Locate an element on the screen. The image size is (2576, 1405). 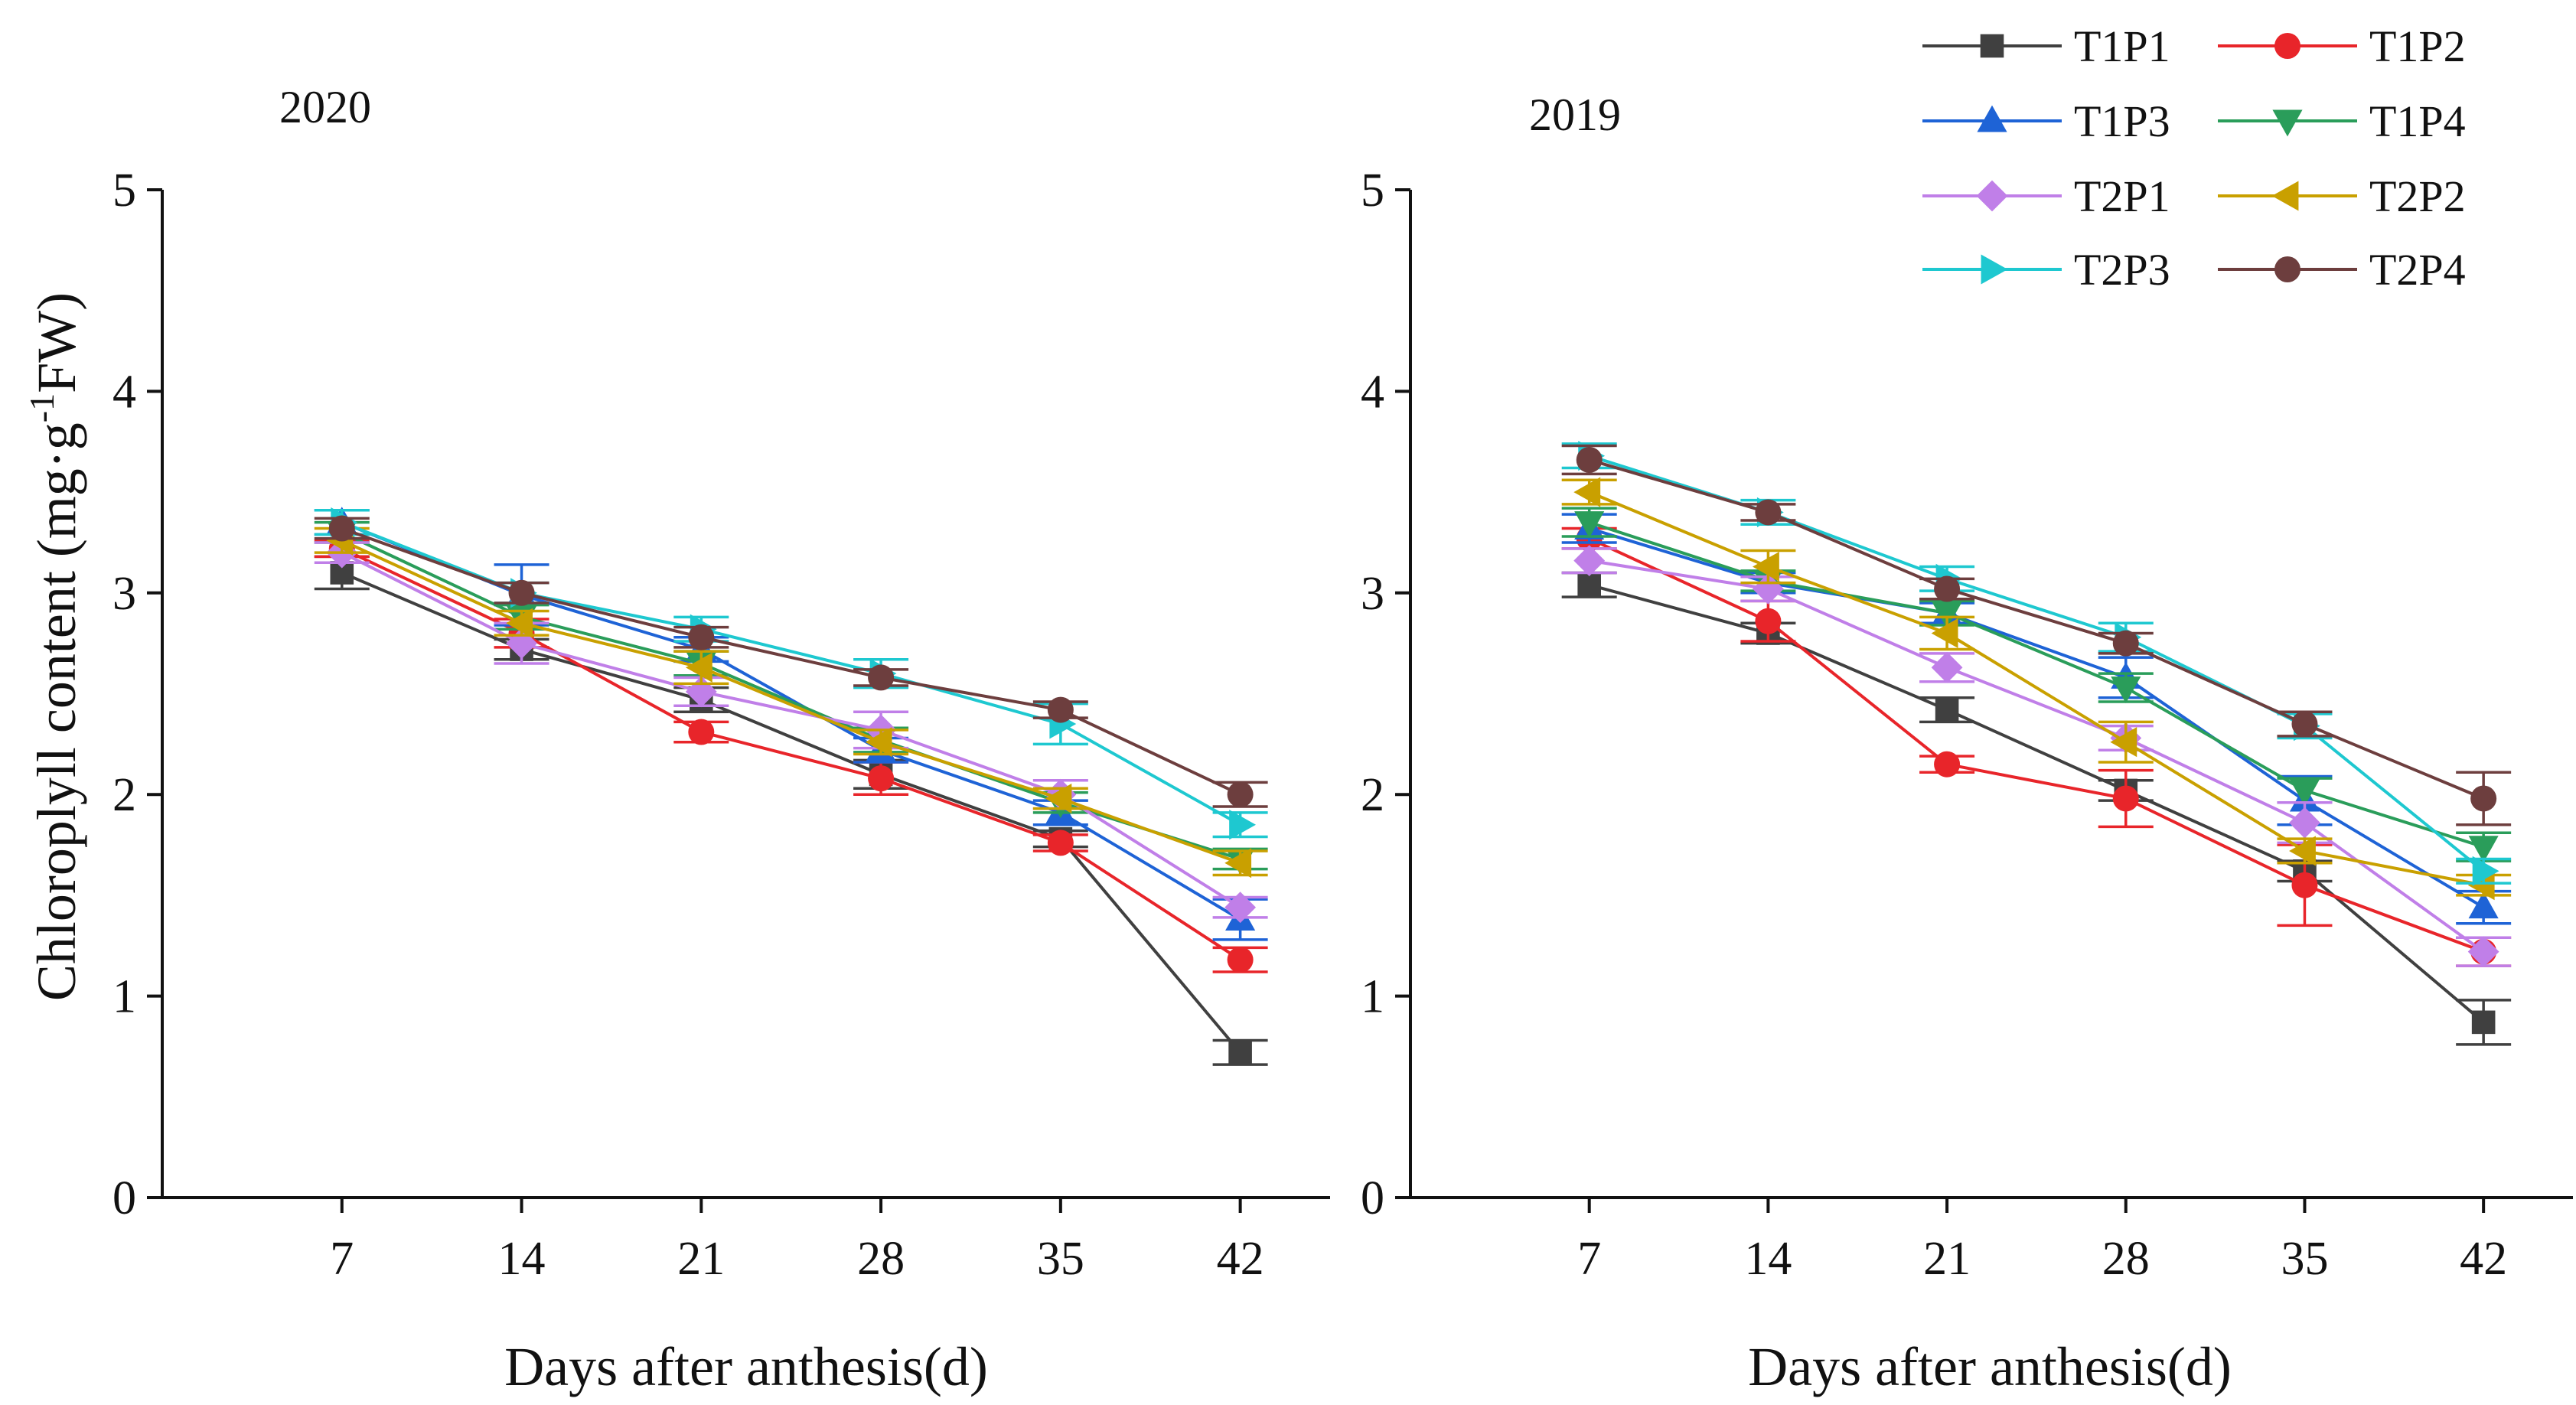
y-tick-label-2019-1: 1 is located at coordinates (1372, 997).